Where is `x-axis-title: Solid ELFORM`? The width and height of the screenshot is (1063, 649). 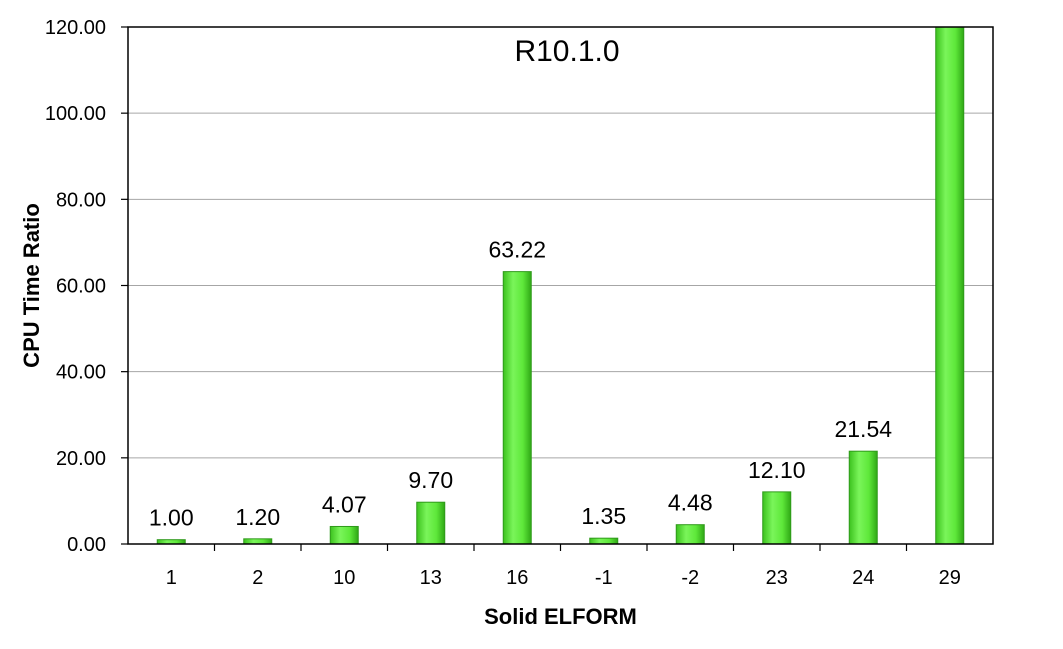 x-axis-title: Solid ELFORM is located at coordinates (560, 616).